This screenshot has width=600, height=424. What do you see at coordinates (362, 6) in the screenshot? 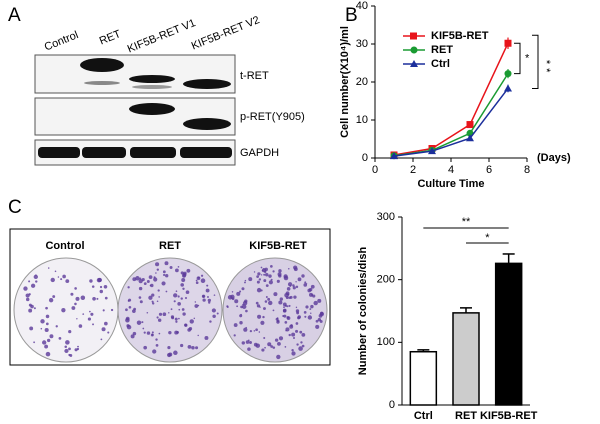
I see `y-tick-label: 40` at bounding box center [362, 6].